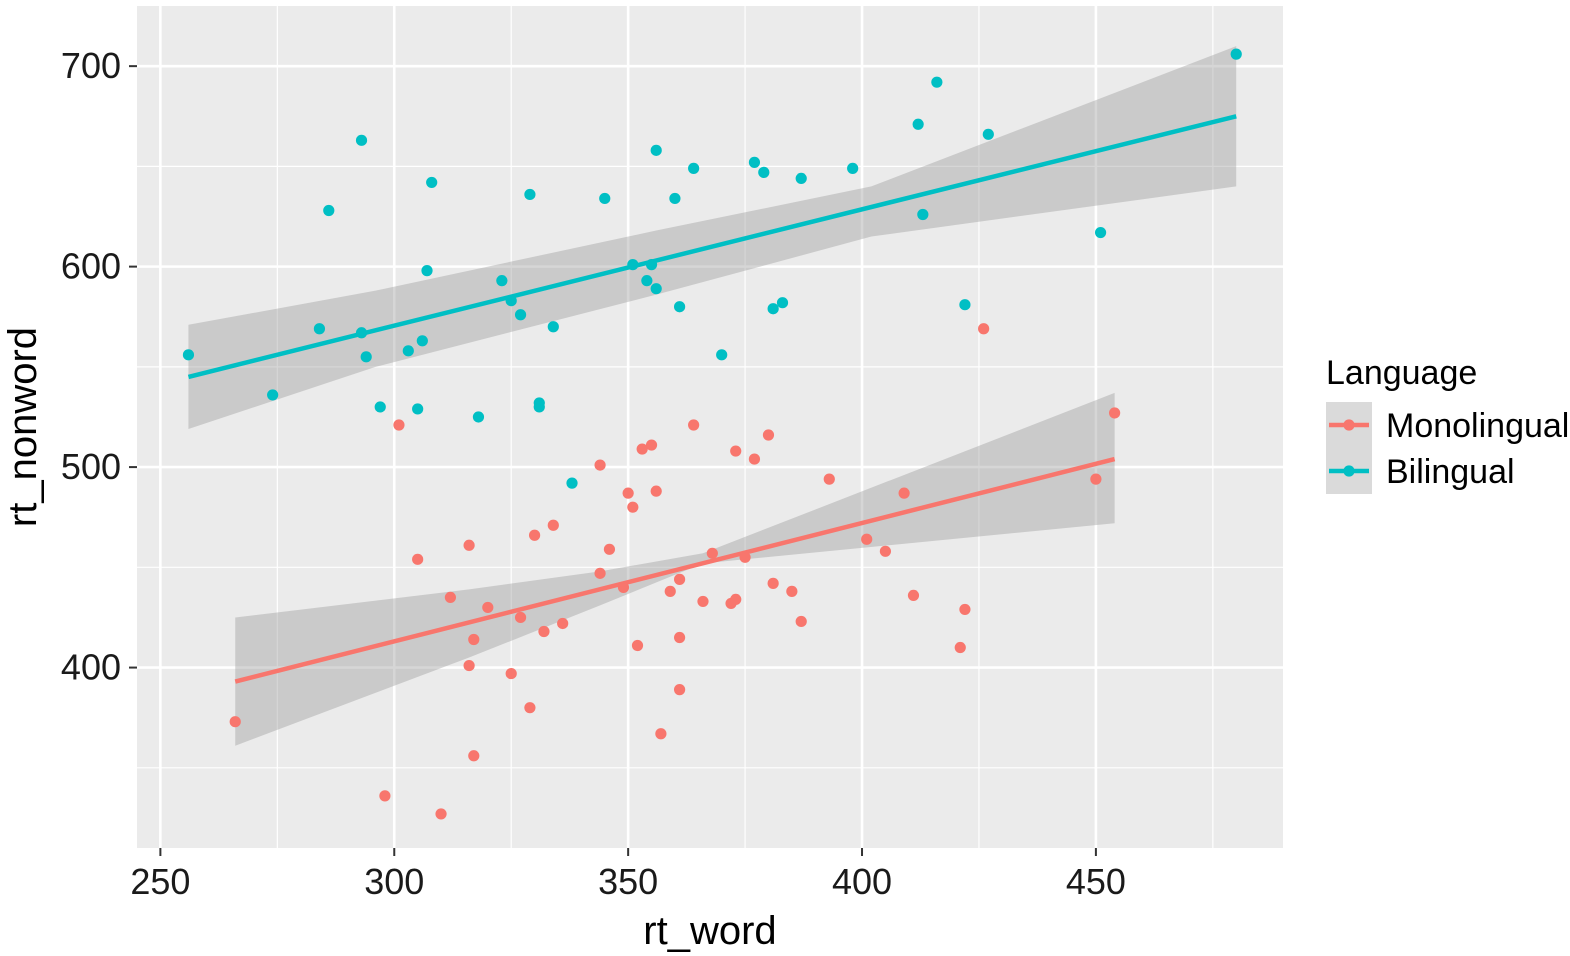 This screenshot has height=956, width=1570. I want to click on x-tick-label: 450, so click(1096, 881).